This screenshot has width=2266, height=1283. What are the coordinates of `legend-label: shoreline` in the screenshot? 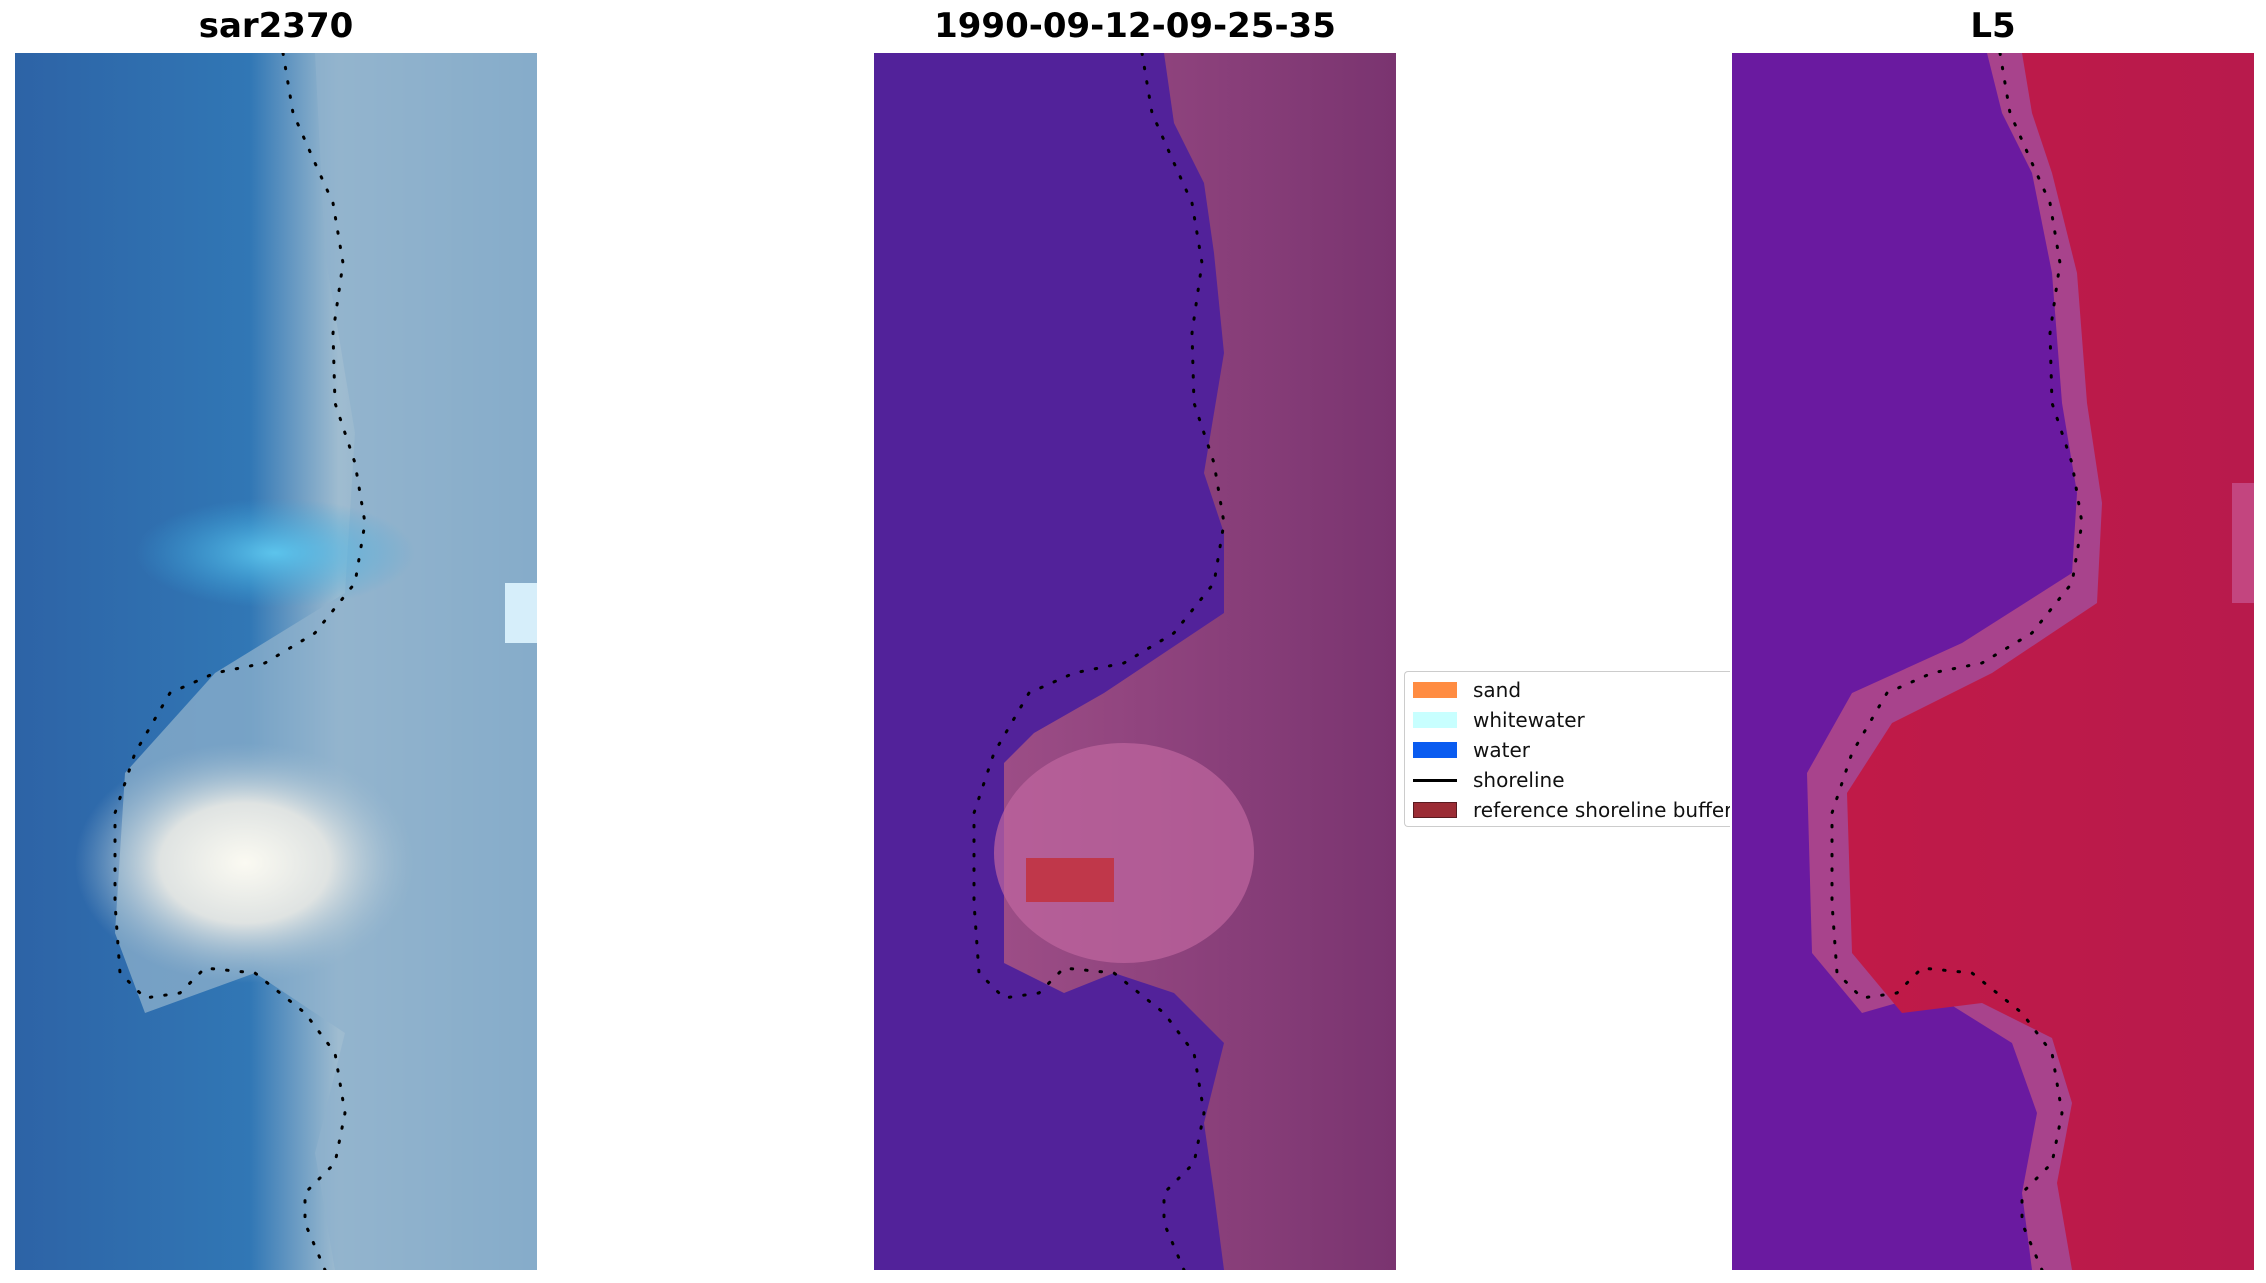 It's located at (1519, 780).